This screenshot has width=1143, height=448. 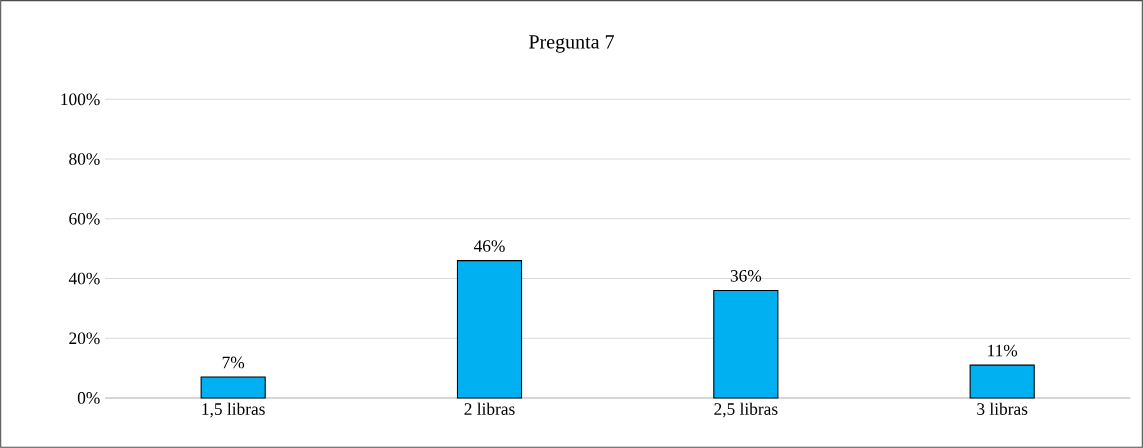 What do you see at coordinates (84, 338) in the screenshot?
I see `y-tick-label: 20%` at bounding box center [84, 338].